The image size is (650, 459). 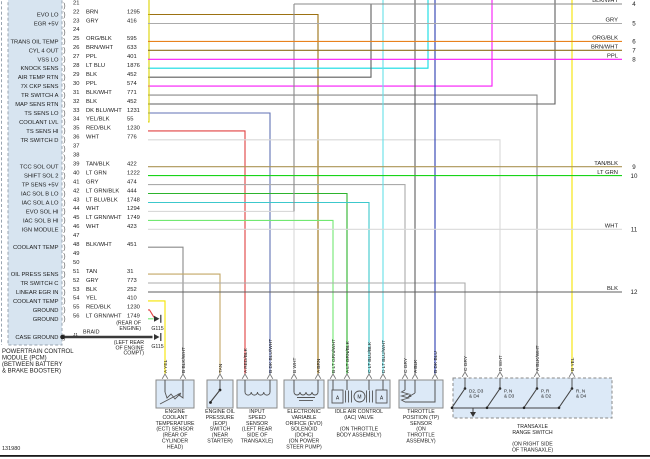 I want to click on range-position-label: P, N, so click(x=508, y=391).